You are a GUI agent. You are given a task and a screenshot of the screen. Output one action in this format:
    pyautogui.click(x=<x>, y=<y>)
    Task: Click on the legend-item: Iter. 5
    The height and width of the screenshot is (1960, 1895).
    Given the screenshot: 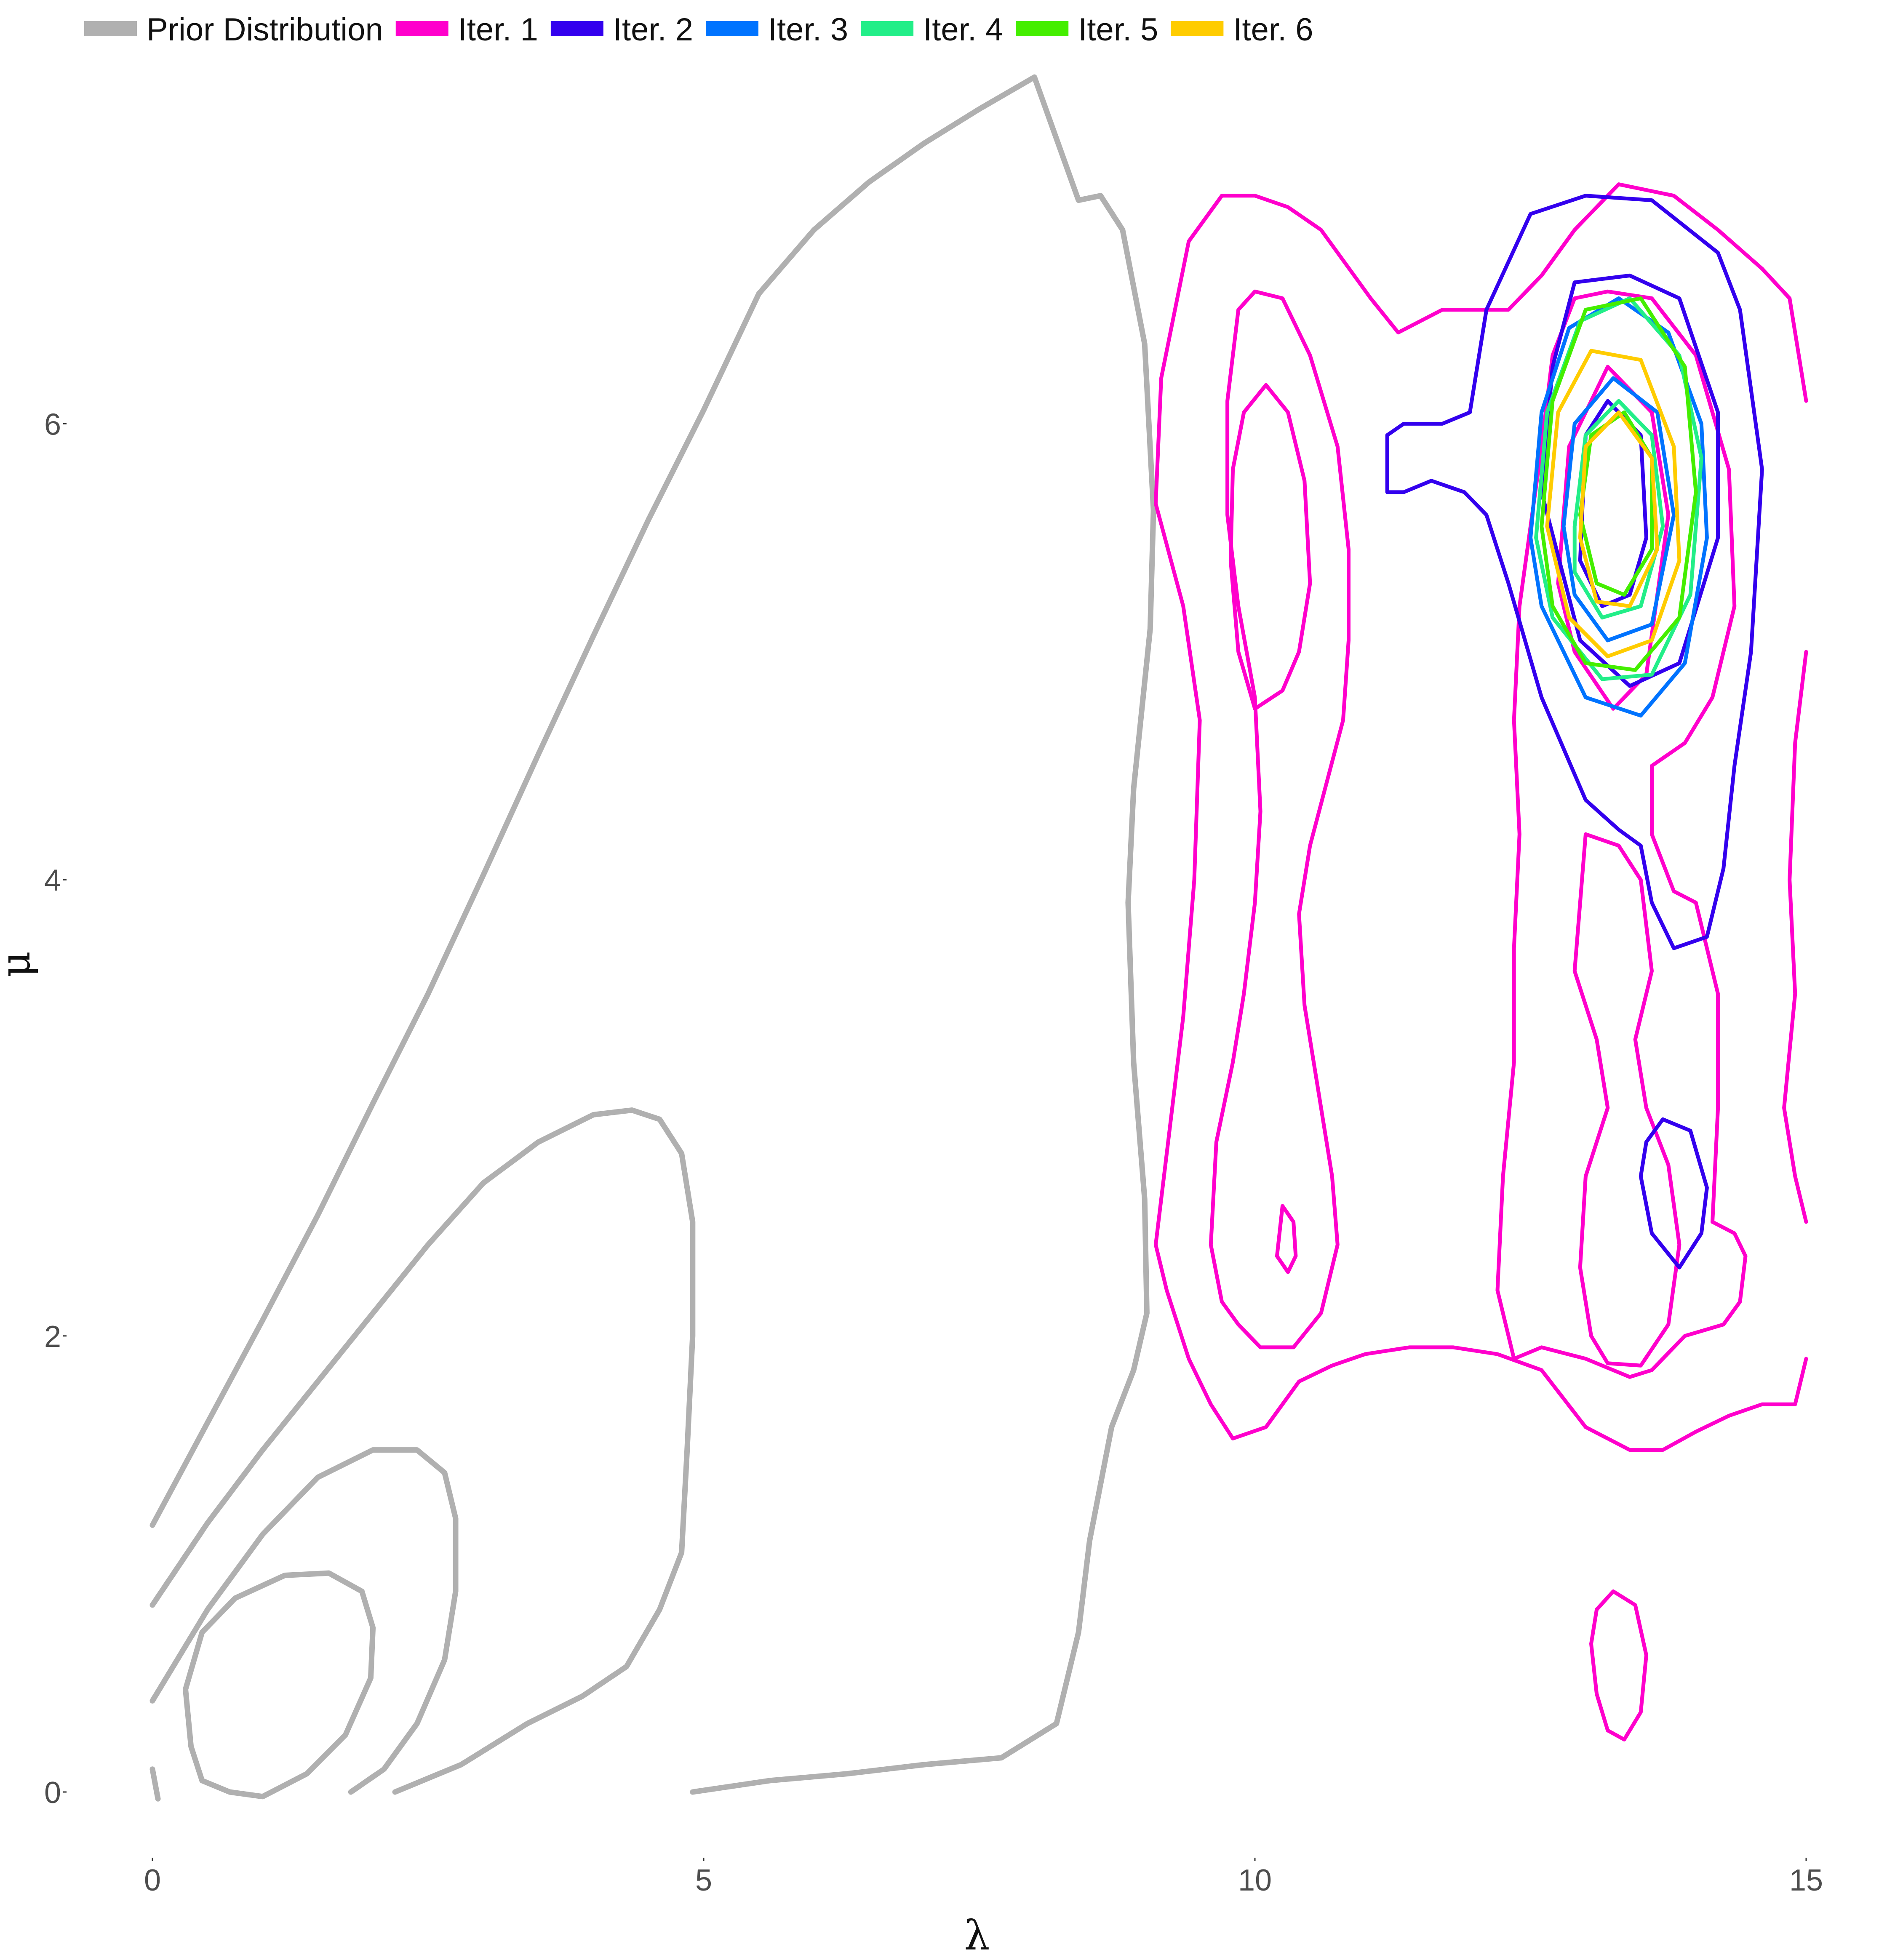 What is the action you would take?
    pyautogui.click(x=1087, y=30)
    